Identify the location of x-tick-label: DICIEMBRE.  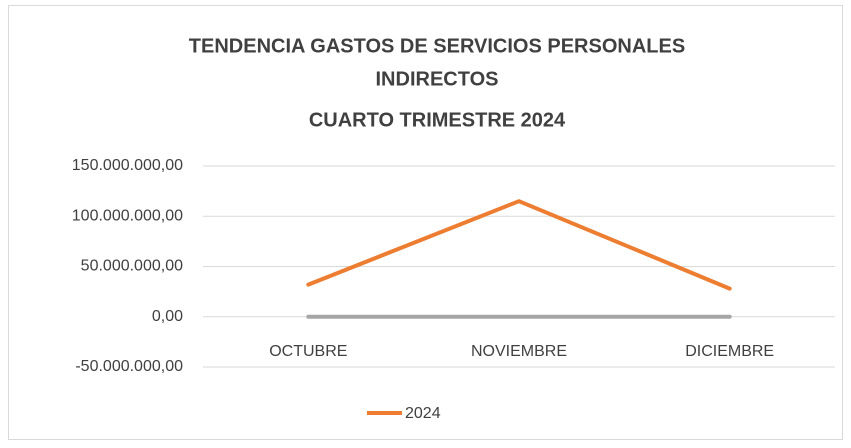
(729, 351).